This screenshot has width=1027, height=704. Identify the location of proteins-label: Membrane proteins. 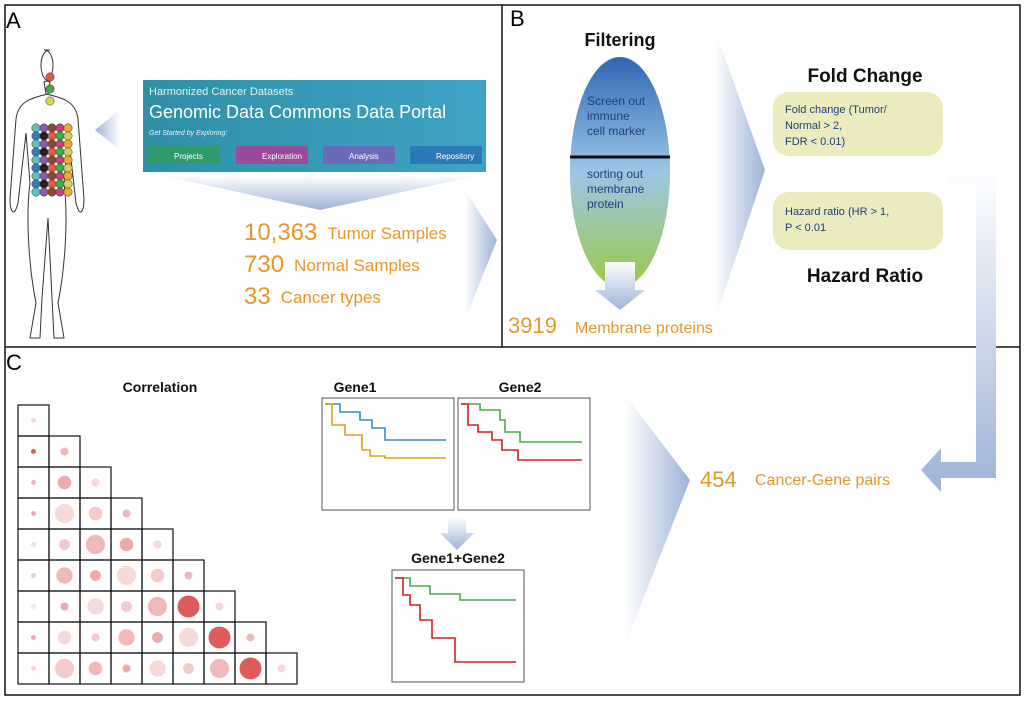
(644, 328).